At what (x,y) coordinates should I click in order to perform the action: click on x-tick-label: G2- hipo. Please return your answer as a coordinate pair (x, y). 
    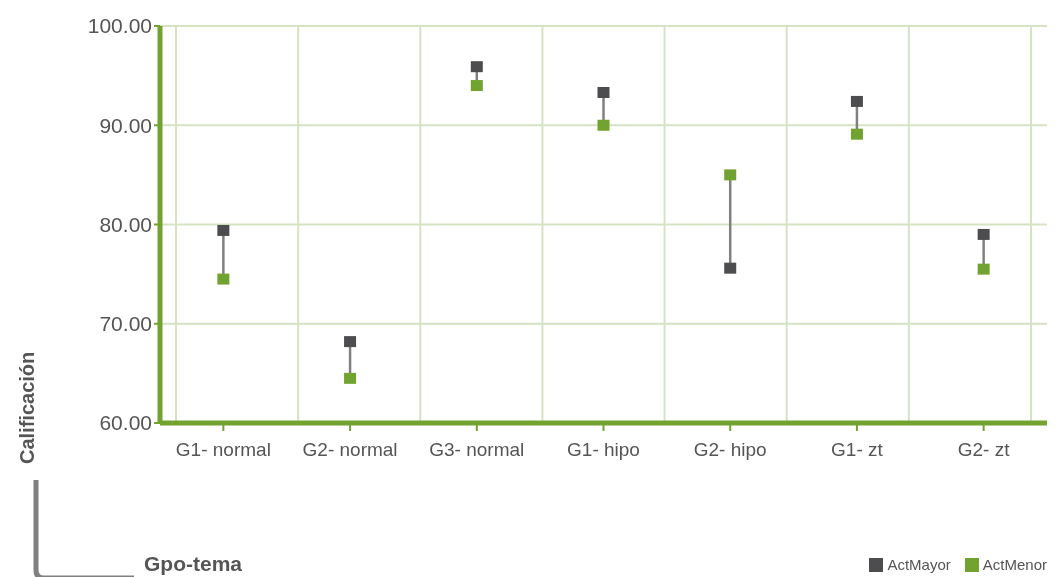
    Looking at the image, I should click on (730, 450).